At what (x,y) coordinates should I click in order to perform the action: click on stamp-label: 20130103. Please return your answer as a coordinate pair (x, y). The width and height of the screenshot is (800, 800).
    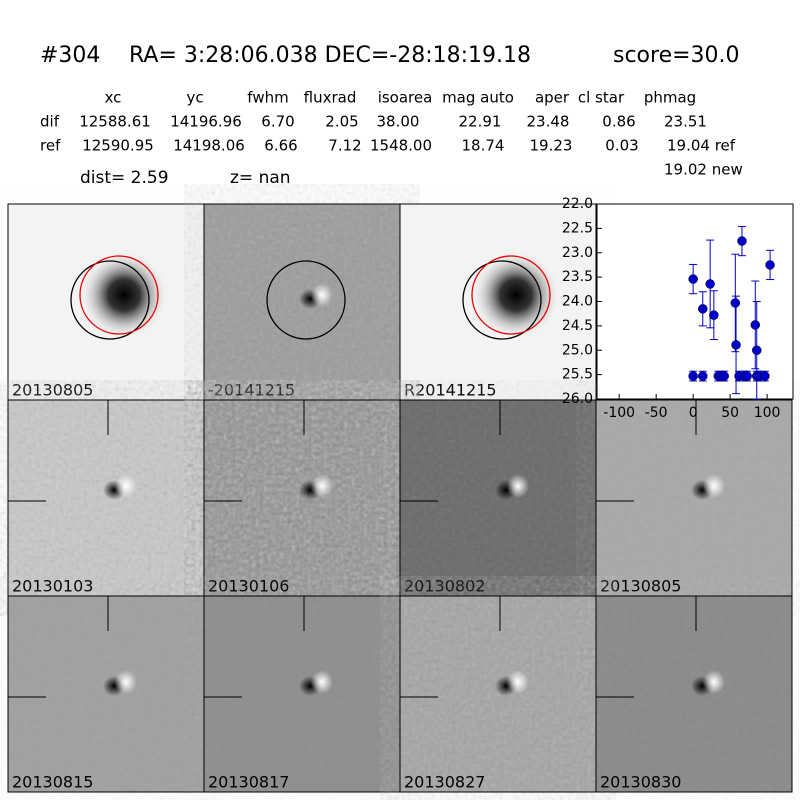
    Looking at the image, I should click on (52, 586).